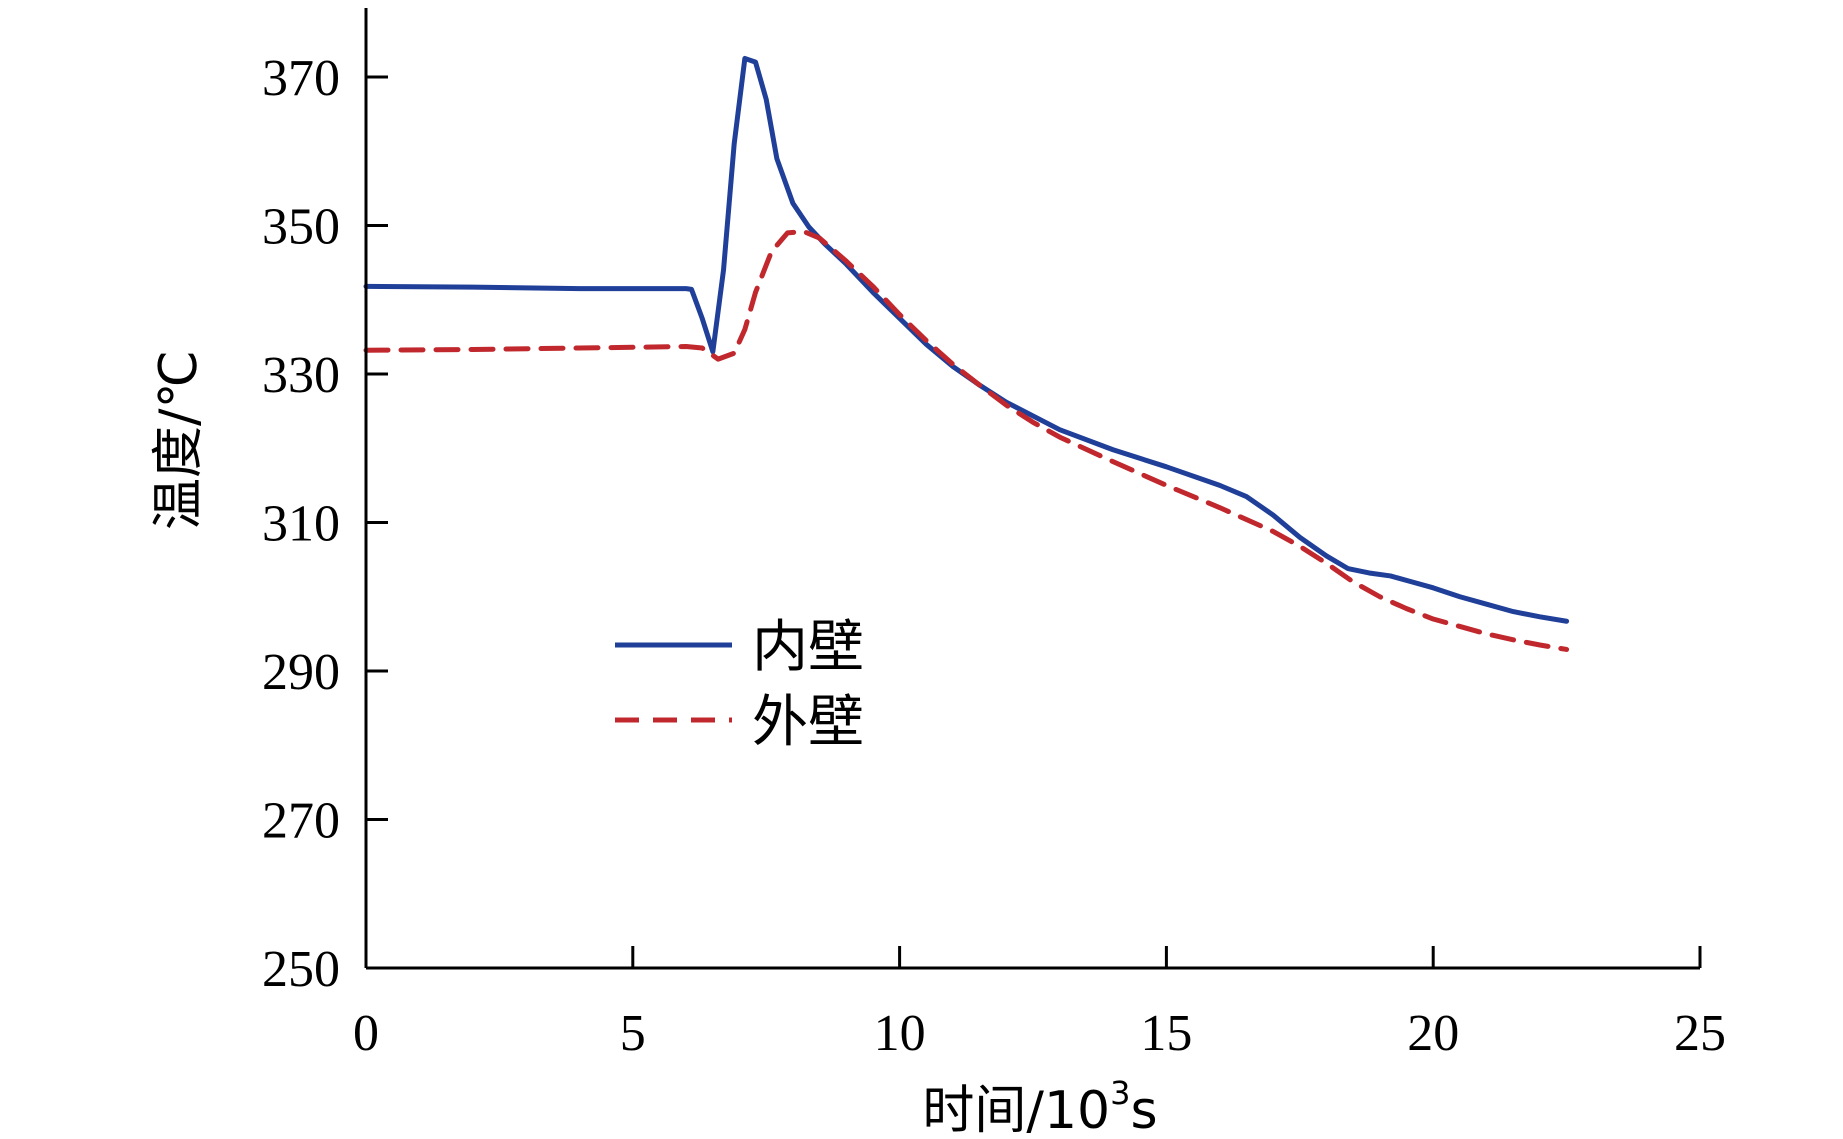 This screenshot has height=1139, width=1843. Describe the element at coordinates (301, 524) in the screenshot. I see `y-tick-label: 310` at that location.